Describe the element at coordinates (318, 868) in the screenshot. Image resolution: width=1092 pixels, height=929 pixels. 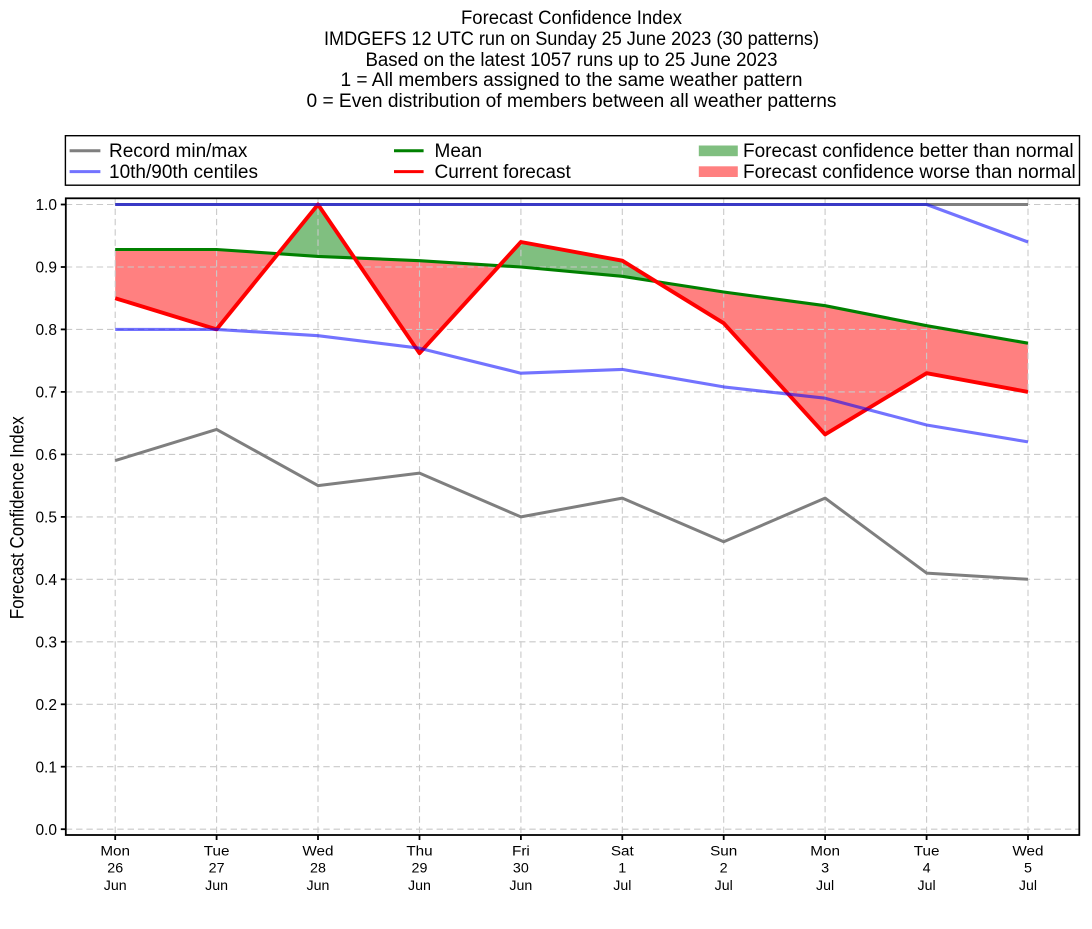
I see `svg-text: 28` at that location.